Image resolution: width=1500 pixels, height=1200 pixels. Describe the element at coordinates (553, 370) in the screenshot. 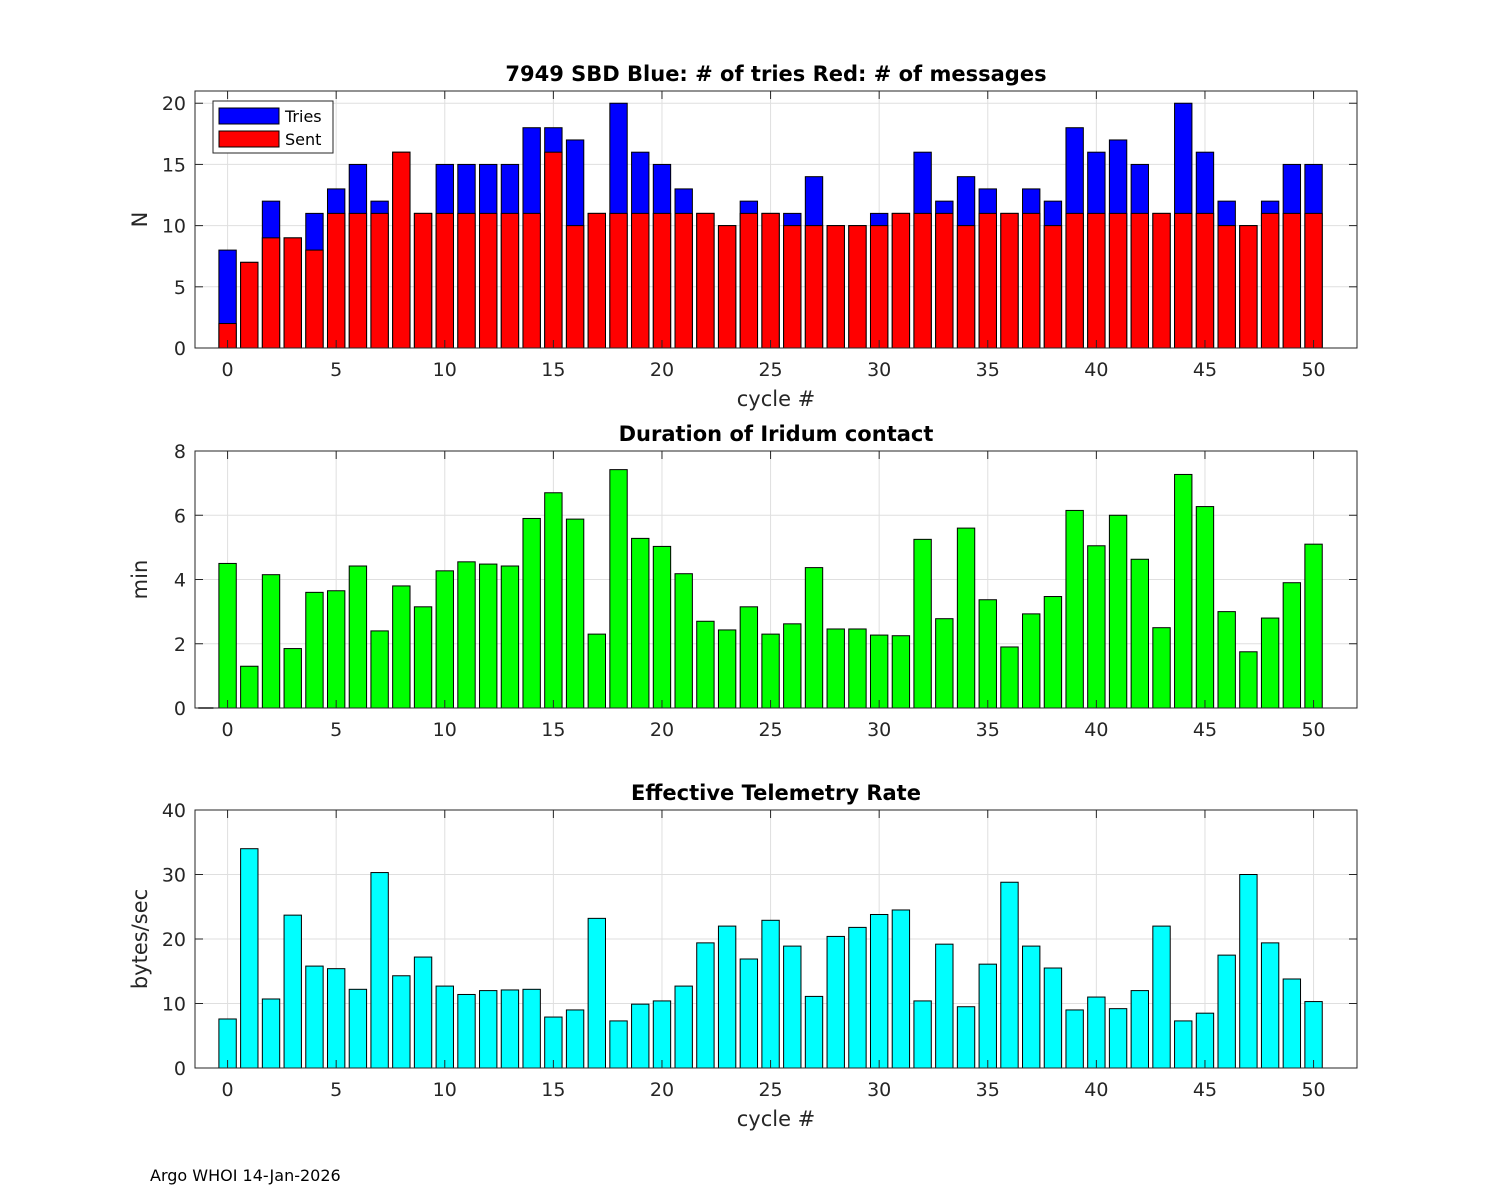

I see `x-tick-label: 15` at that location.